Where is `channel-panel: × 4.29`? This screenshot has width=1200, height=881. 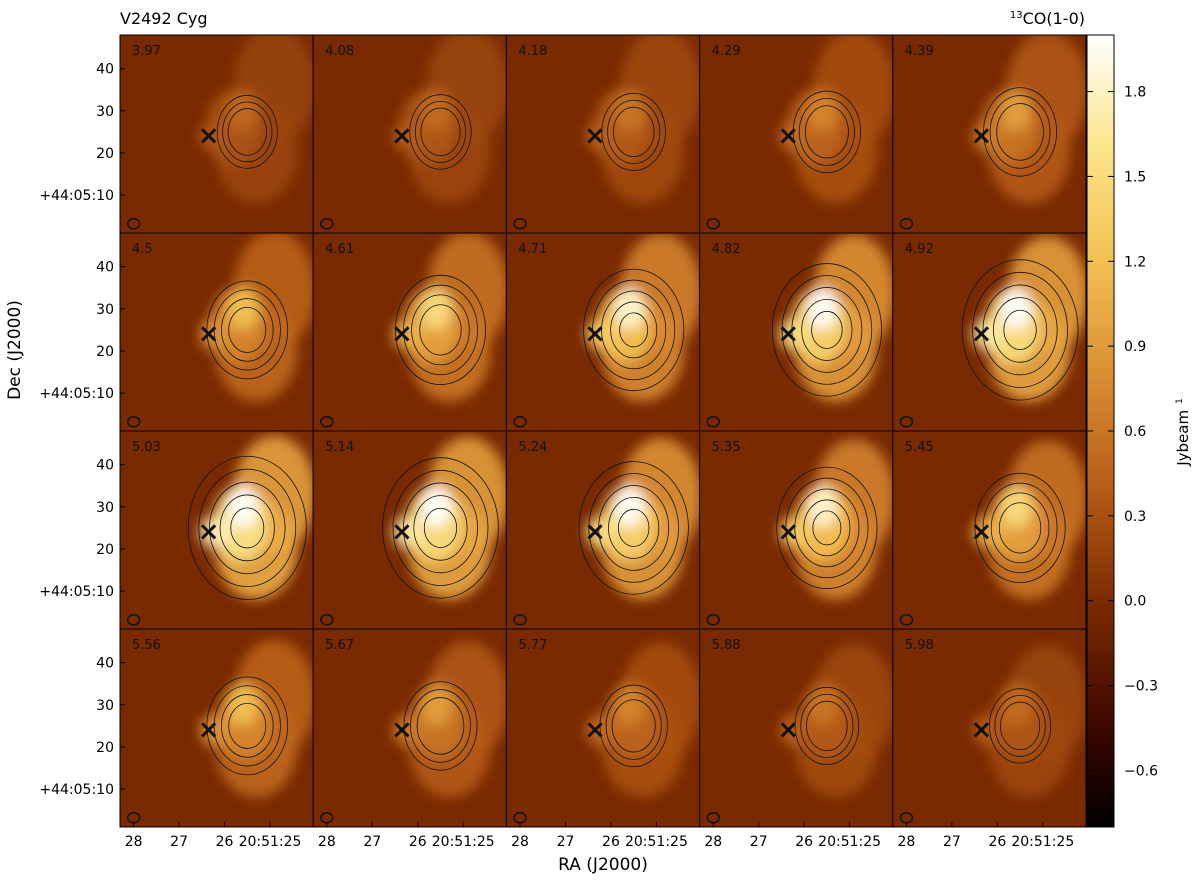 channel-panel: × 4.29 is located at coordinates (796, 134).